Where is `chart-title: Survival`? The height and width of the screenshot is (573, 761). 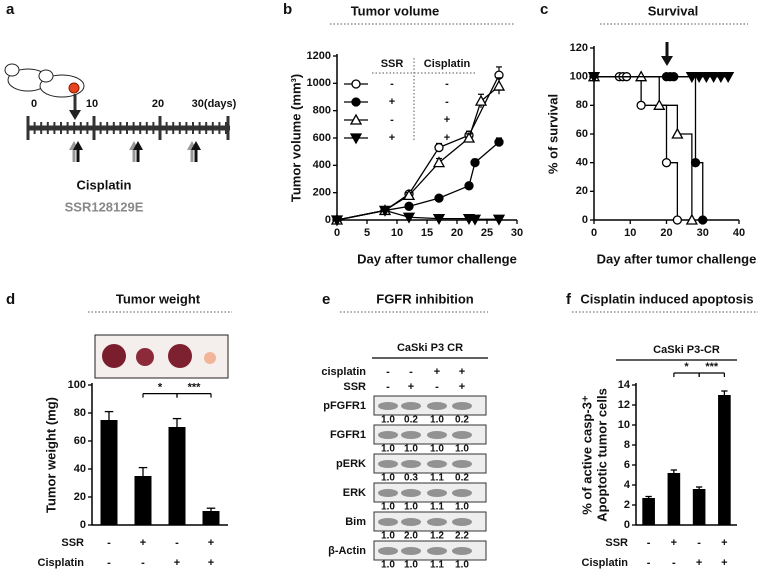
chart-title: Survival is located at coordinates (673, 10).